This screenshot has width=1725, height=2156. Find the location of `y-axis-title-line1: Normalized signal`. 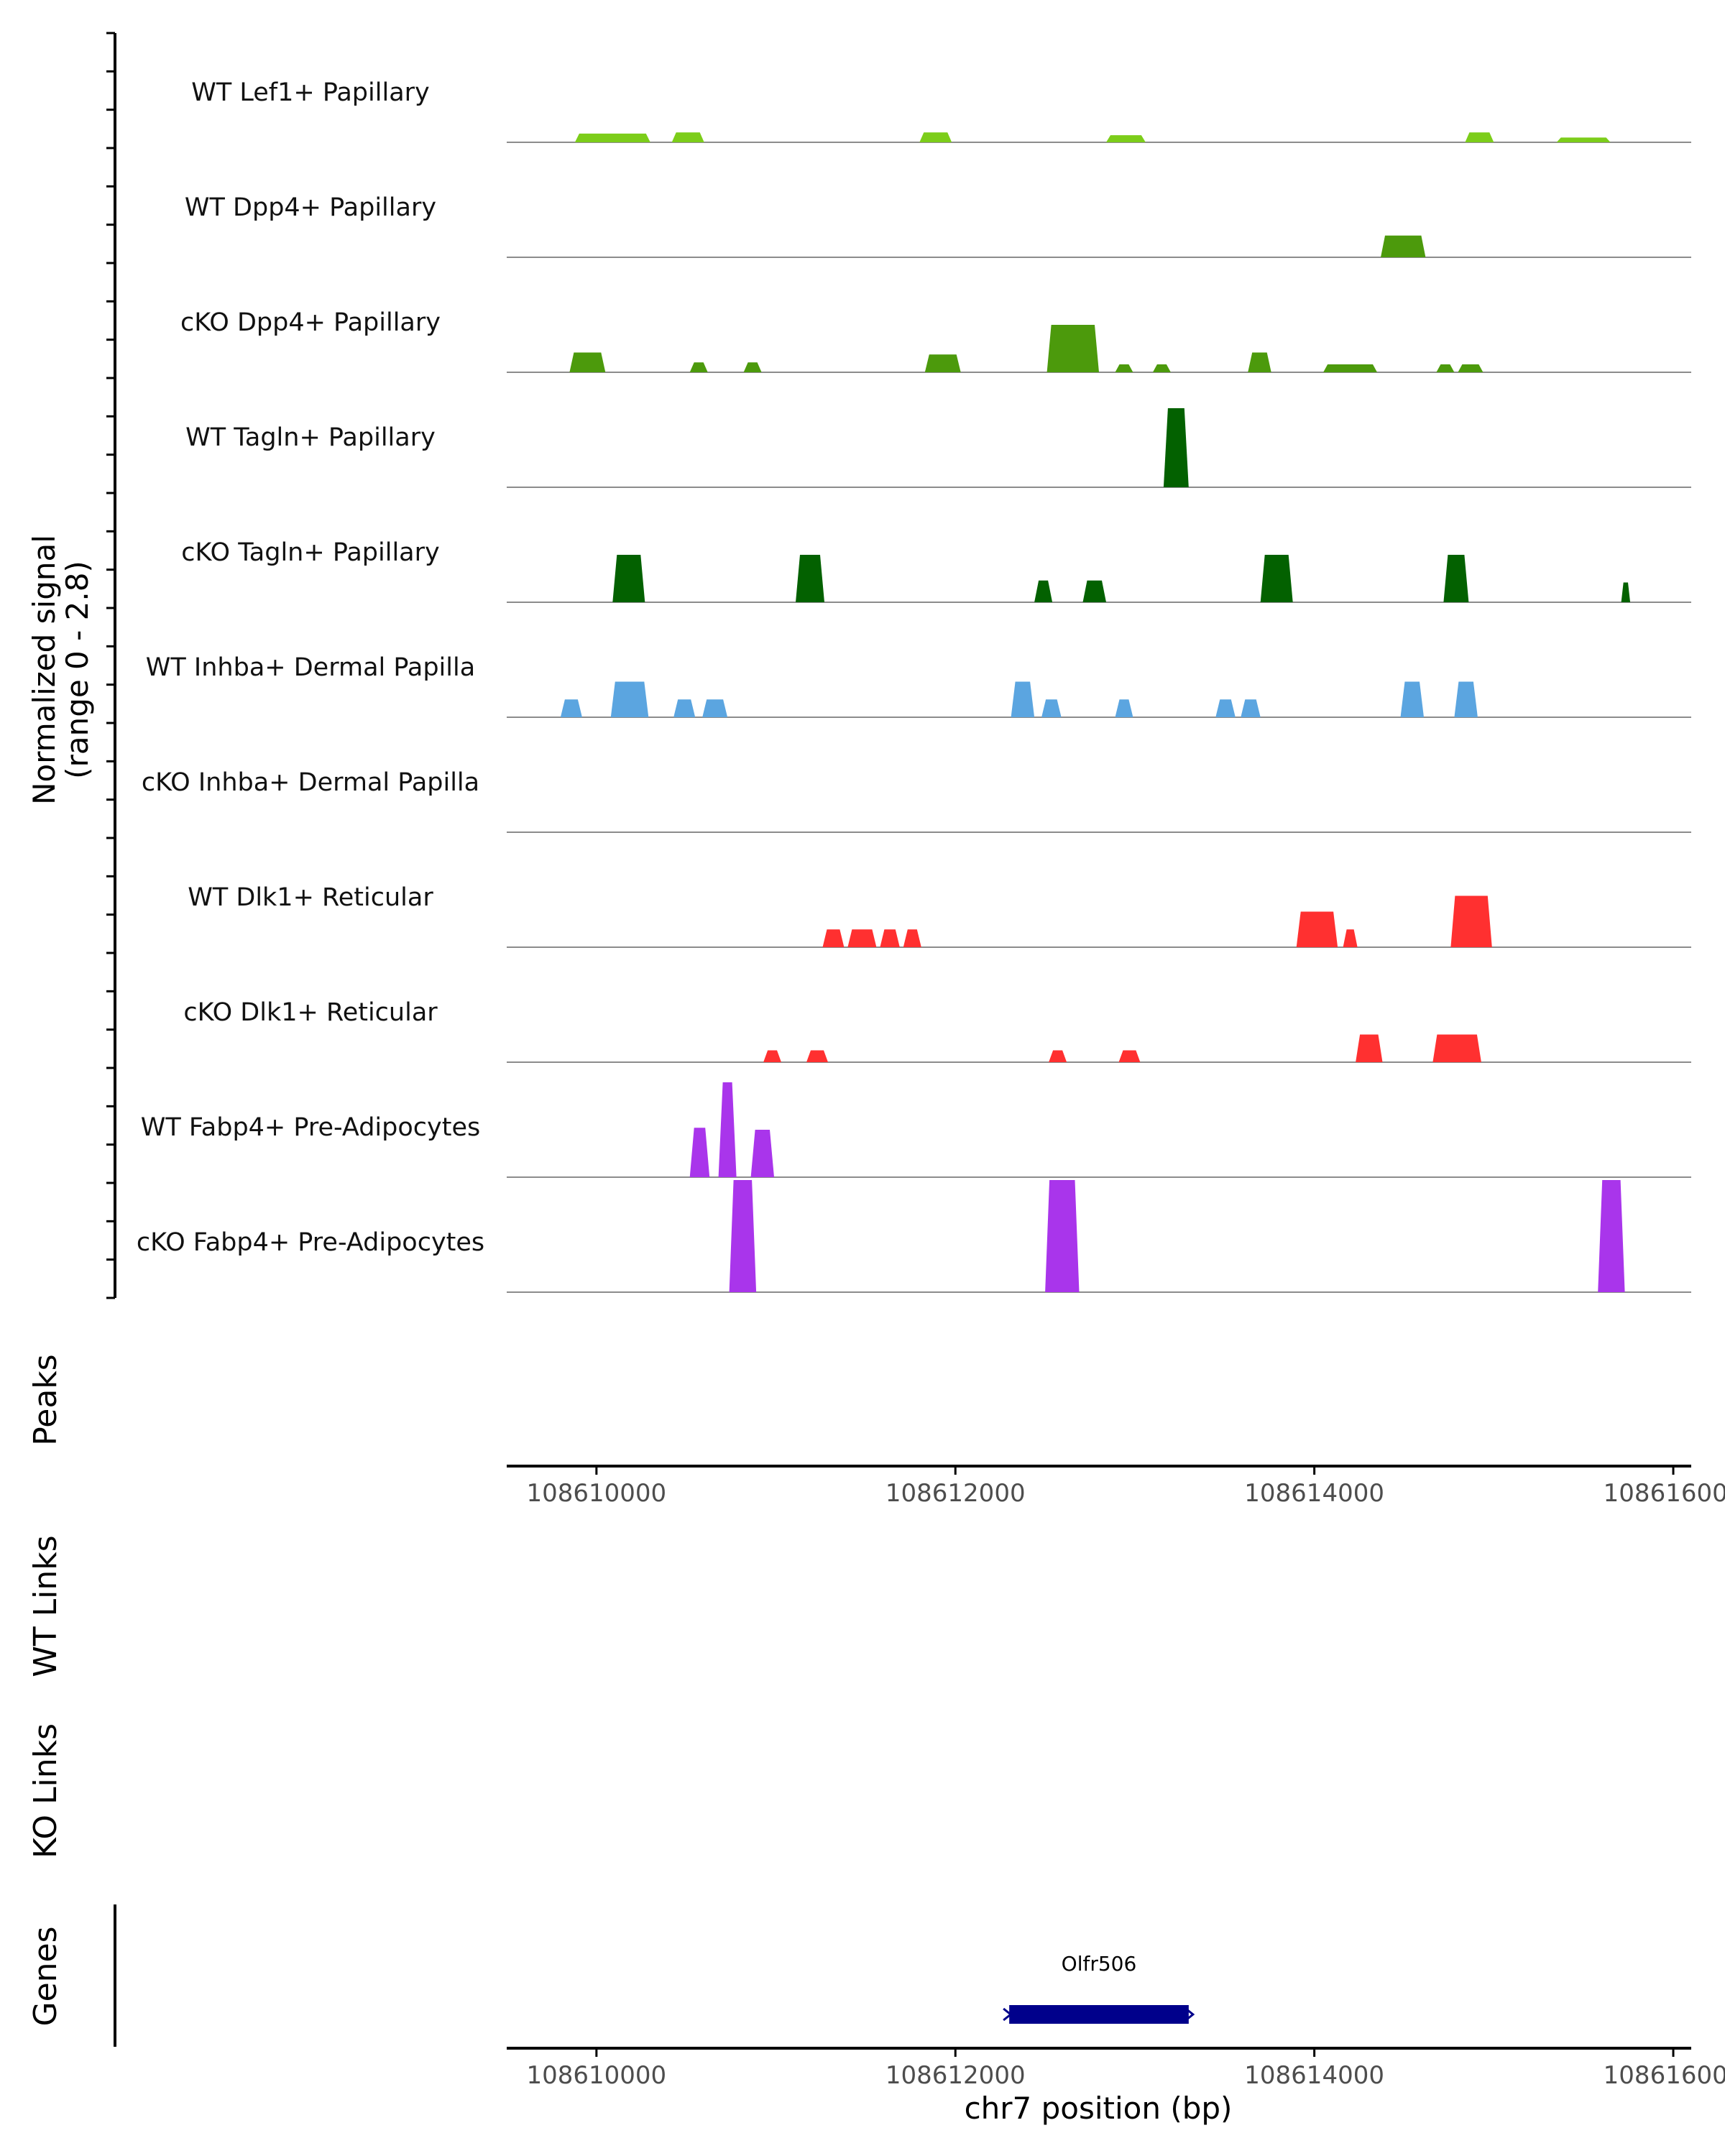

y-axis-title-line1: Normalized signal is located at coordinates (44, 670).